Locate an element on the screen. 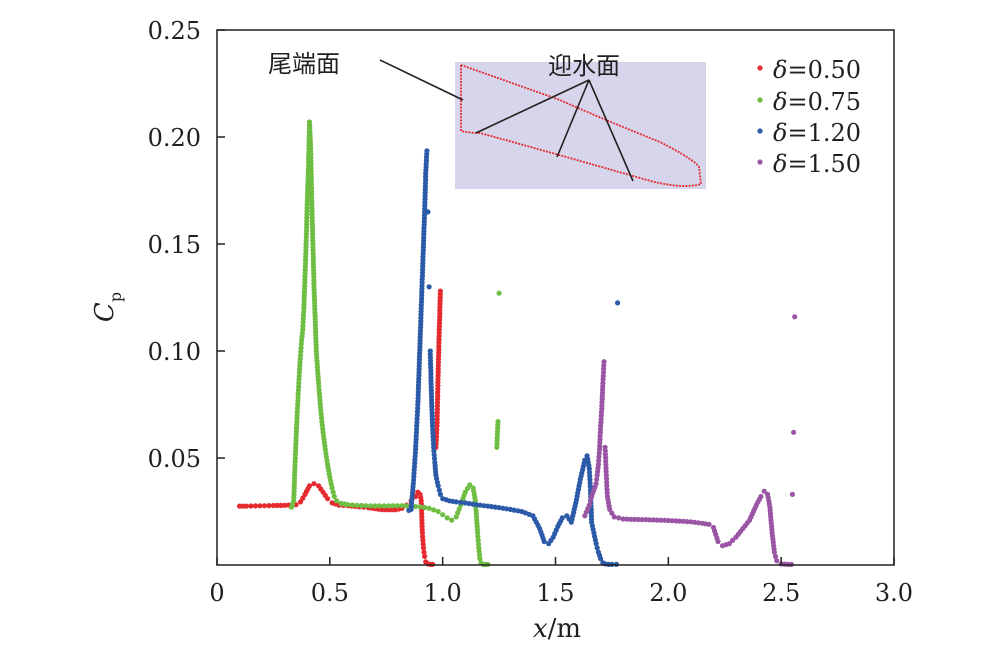 Image resolution: width=1000 pixels, height=651 pixels. legend-item: δ=1.50 is located at coordinates (809, 164).